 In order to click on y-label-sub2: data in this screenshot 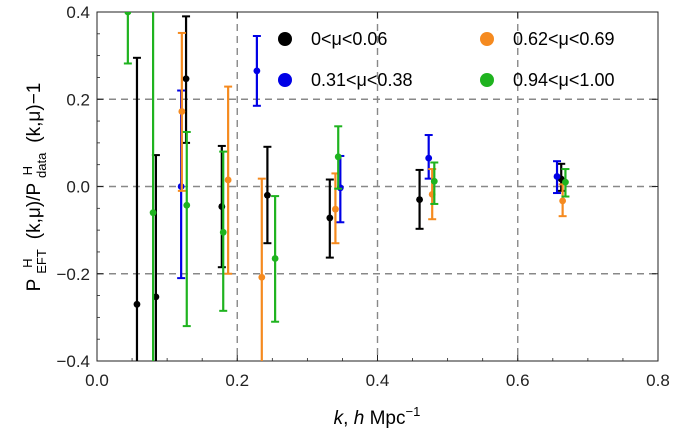, I will do `click(41, 165)`.